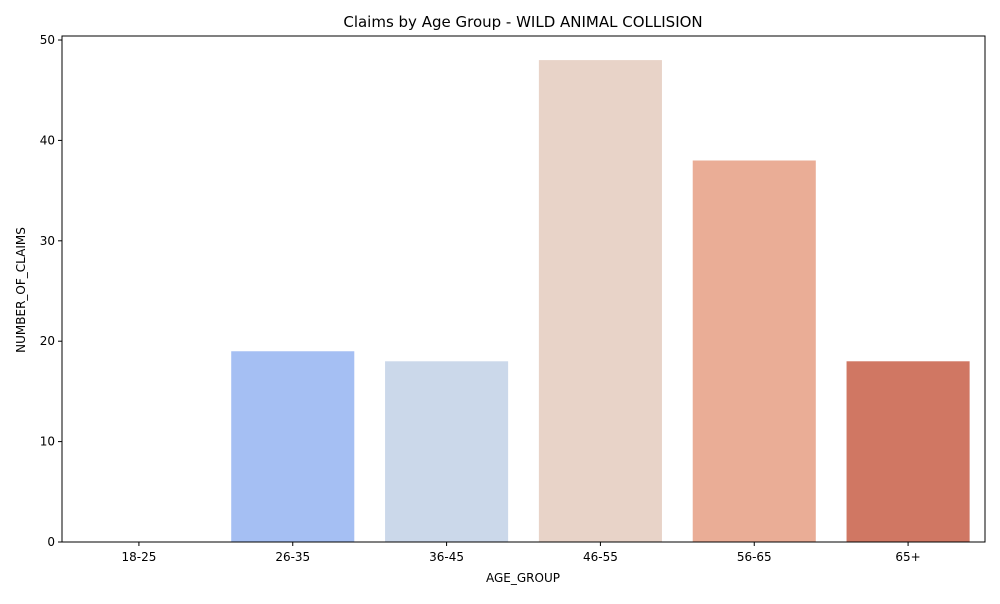  What do you see at coordinates (51, 291) in the screenshot?
I see `y-ticks-layer: 0 10 20 30 40 50` at bounding box center [51, 291].